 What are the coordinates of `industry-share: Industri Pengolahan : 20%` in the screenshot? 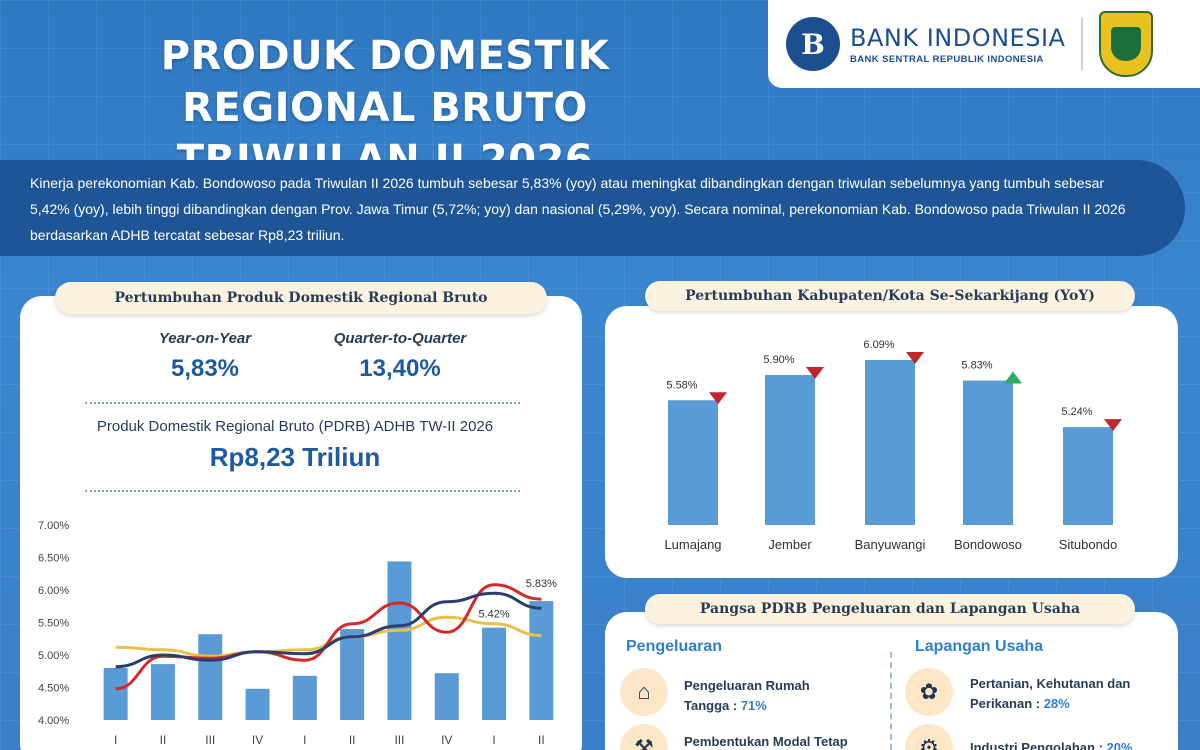 It's located at (1051, 745).